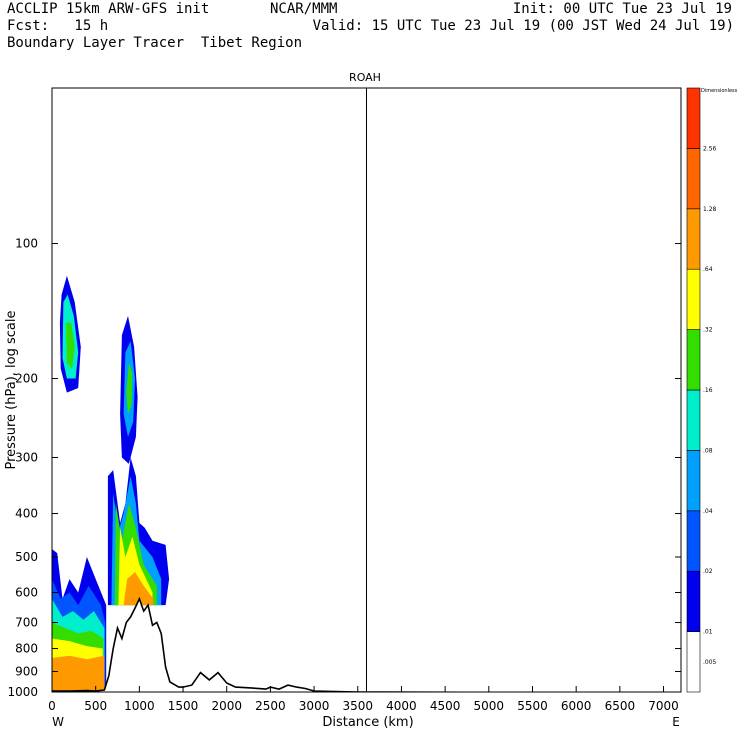 This screenshot has width=740, height=740. I want to click on y-tick-label: 500, so click(26, 557).